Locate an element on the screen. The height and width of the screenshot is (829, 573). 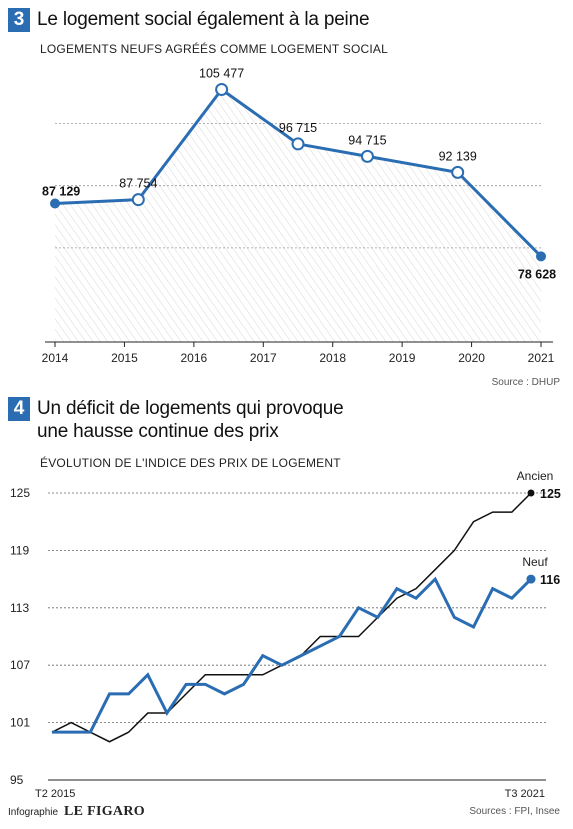
chart4-x-tick-label: T2 2015 is located at coordinates (55, 794).